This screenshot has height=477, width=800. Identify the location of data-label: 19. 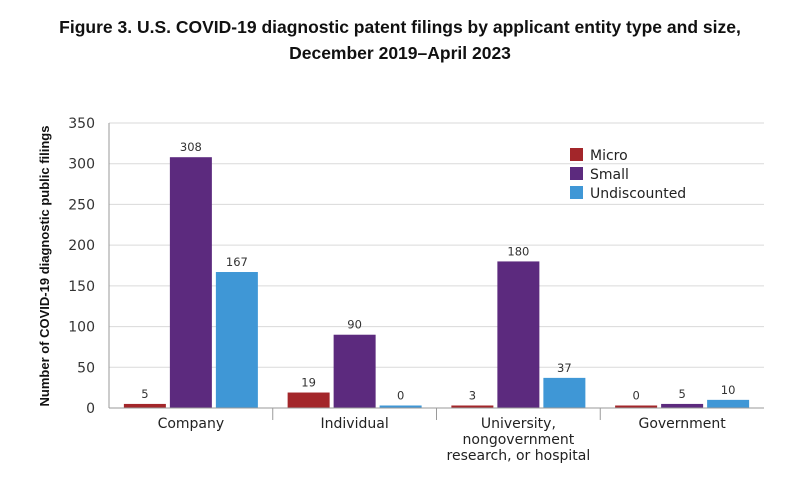
(308, 383).